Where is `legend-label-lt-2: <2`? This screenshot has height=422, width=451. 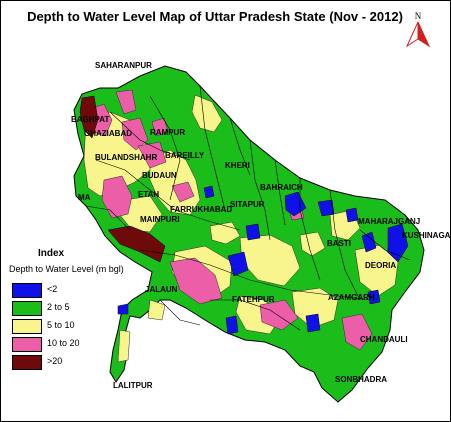 legend-label-lt-2: <2 is located at coordinates (52, 289).